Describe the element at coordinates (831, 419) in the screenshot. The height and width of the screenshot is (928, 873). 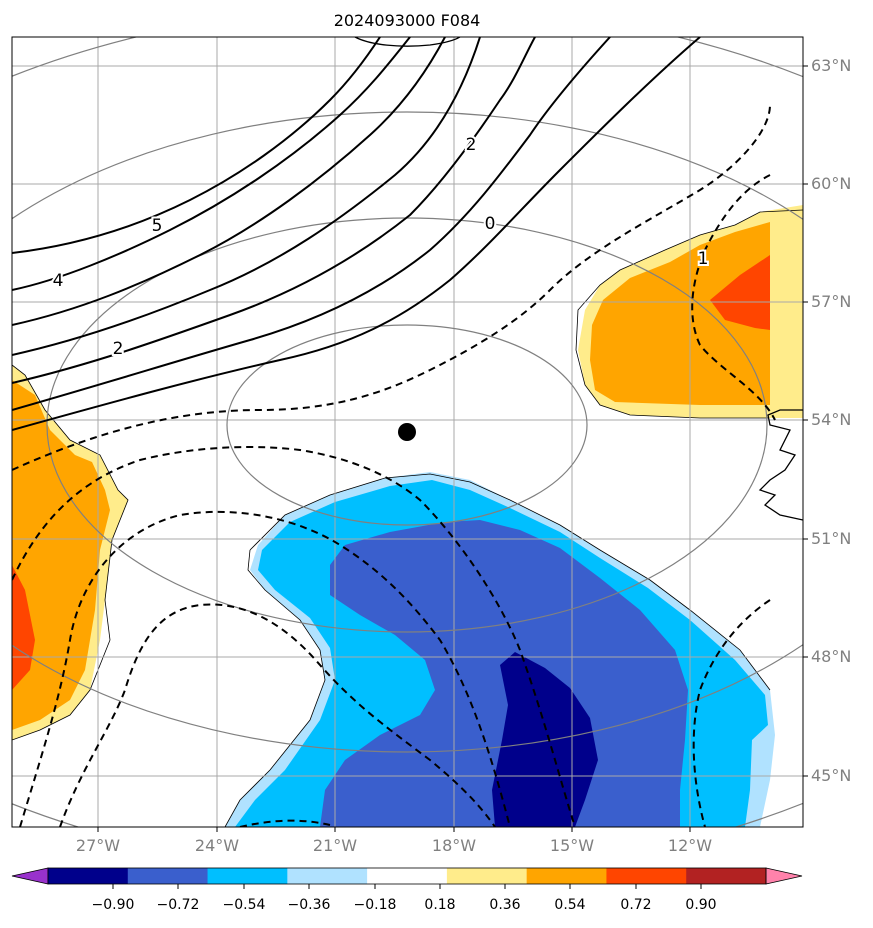
I see `lat-label: 54°N` at that location.